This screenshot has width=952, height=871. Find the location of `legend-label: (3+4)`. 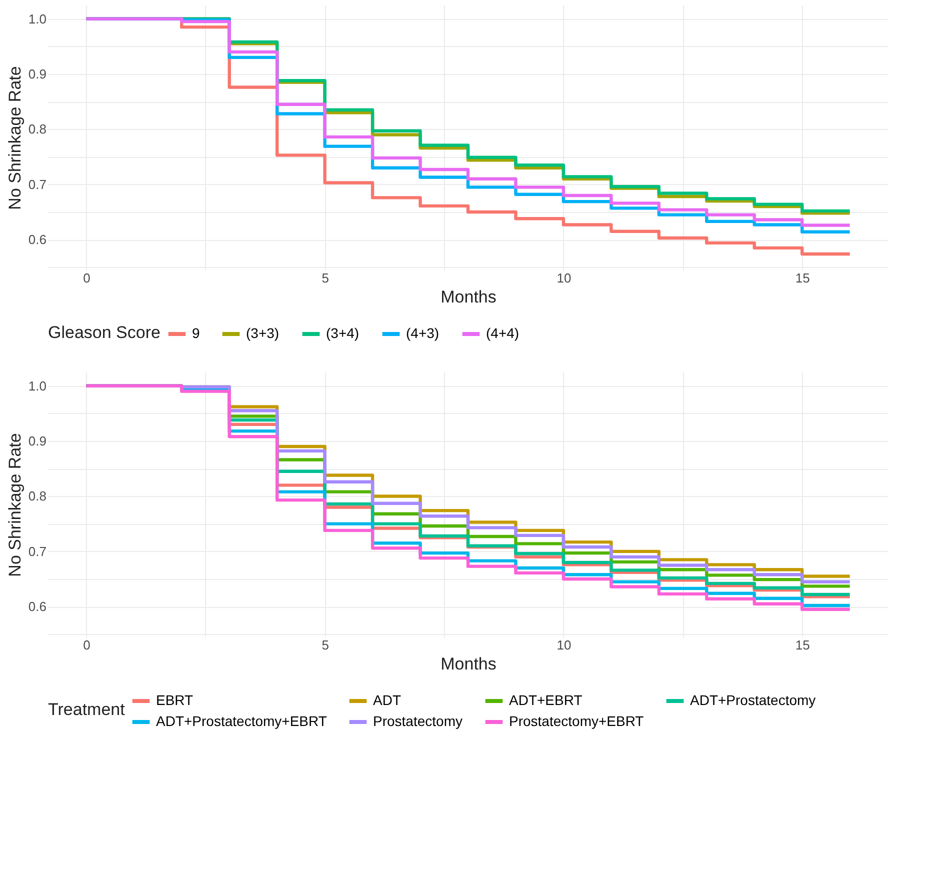

legend-label: (3+4) is located at coordinates (343, 333).